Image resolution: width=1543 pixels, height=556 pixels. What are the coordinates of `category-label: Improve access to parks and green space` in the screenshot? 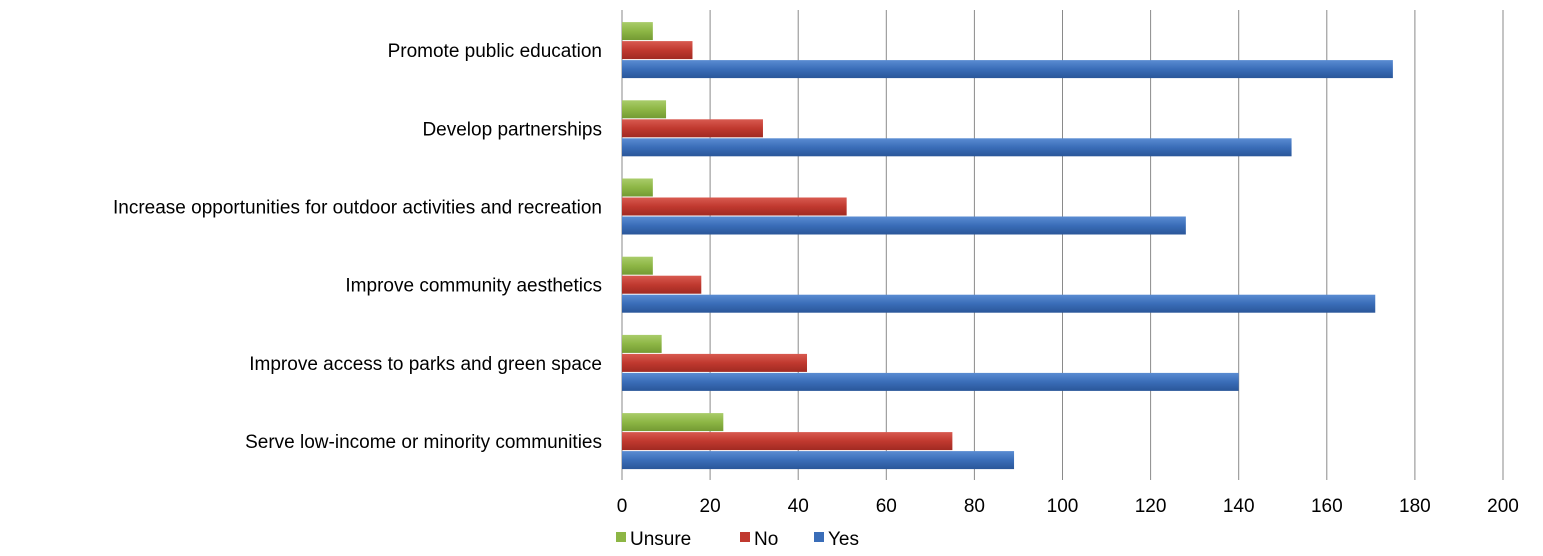 It's located at (425, 364).